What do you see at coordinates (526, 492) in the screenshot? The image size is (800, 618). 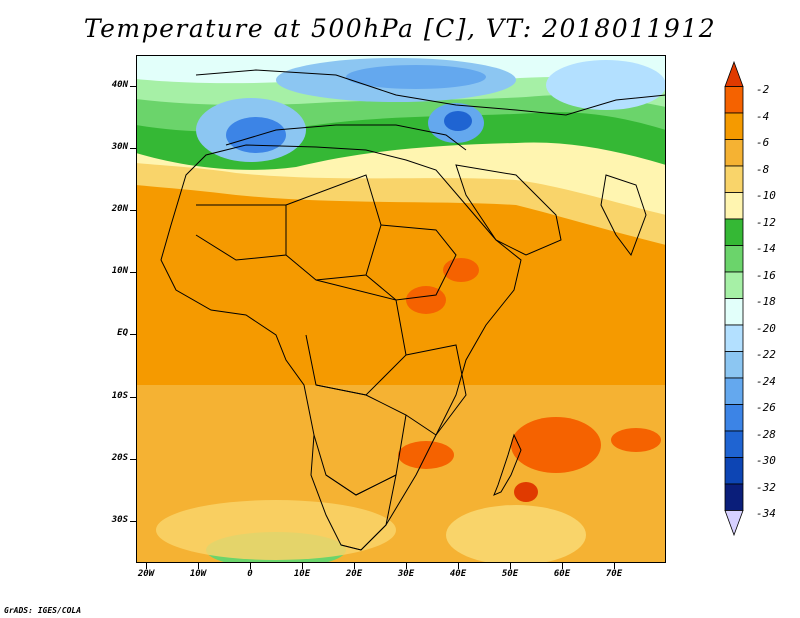 I see `warm-core-indian-ocean` at bounding box center [526, 492].